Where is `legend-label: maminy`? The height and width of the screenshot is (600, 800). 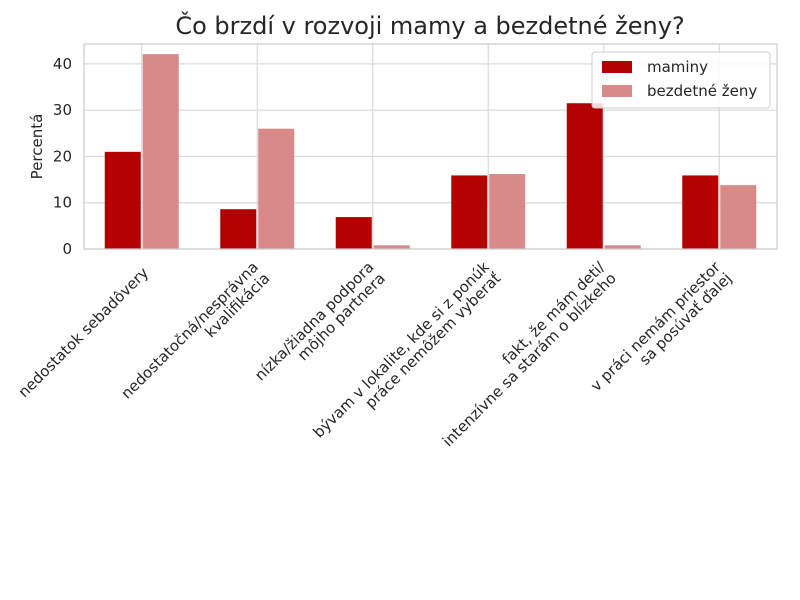 legend-label: maminy is located at coordinates (677, 67).